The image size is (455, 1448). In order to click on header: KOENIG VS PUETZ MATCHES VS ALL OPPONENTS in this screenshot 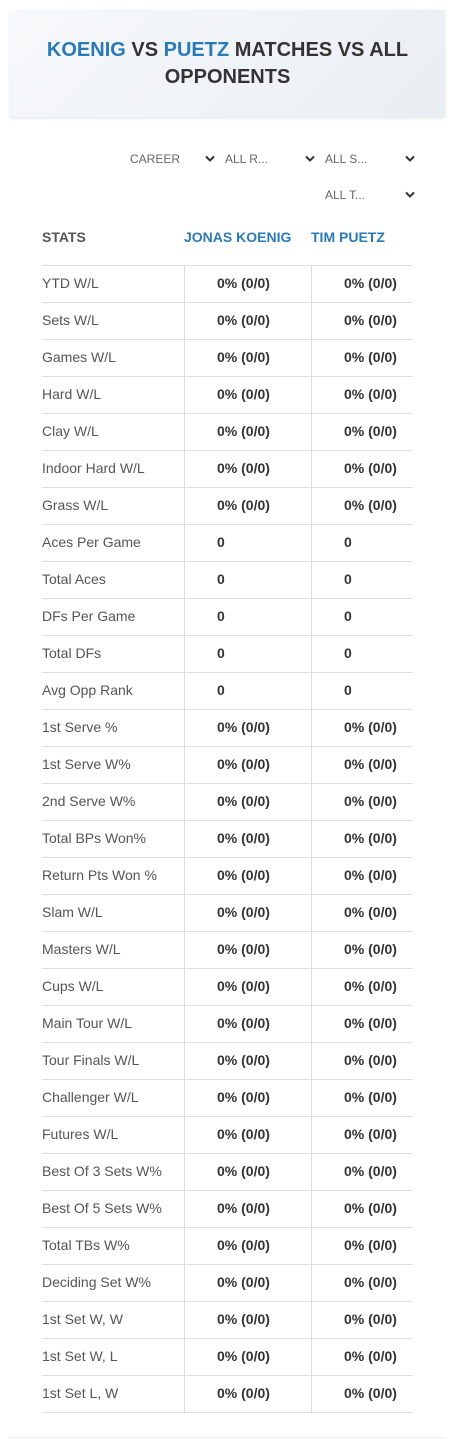, I will do `click(227, 63)`.